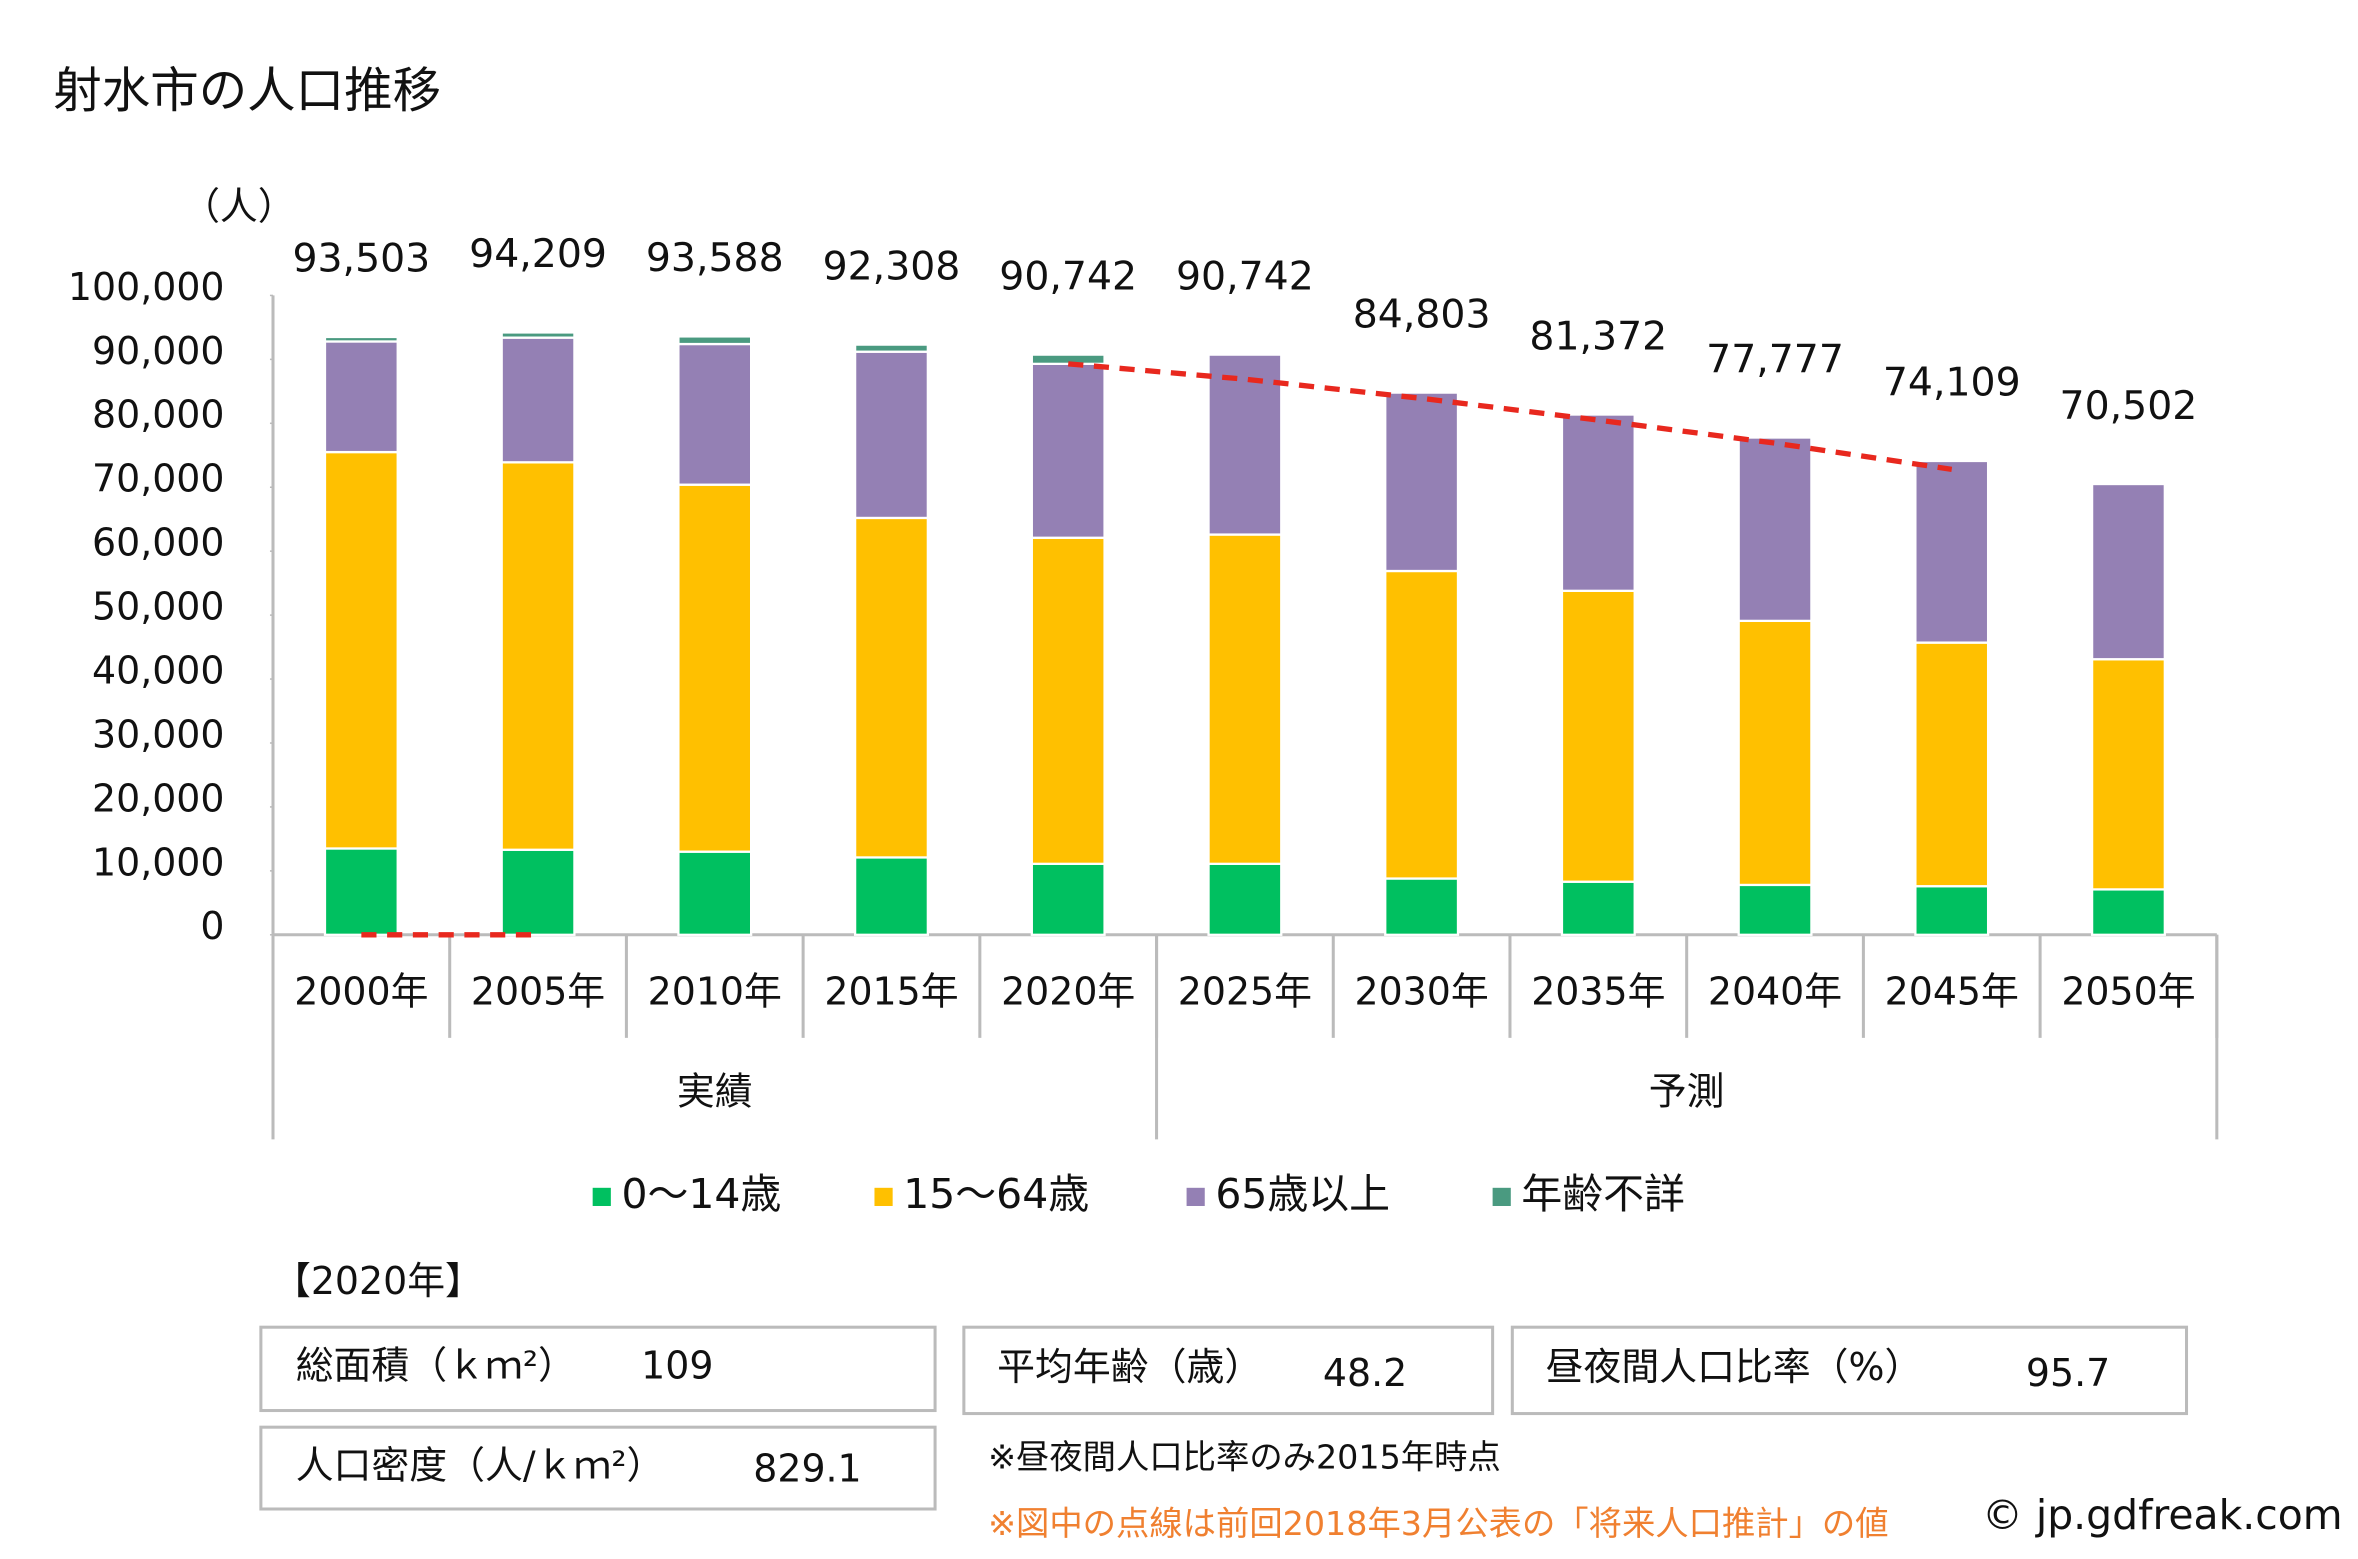  What do you see at coordinates (715, 258) in the screenshot?
I see `total-label: 93,588` at bounding box center [715, 258].